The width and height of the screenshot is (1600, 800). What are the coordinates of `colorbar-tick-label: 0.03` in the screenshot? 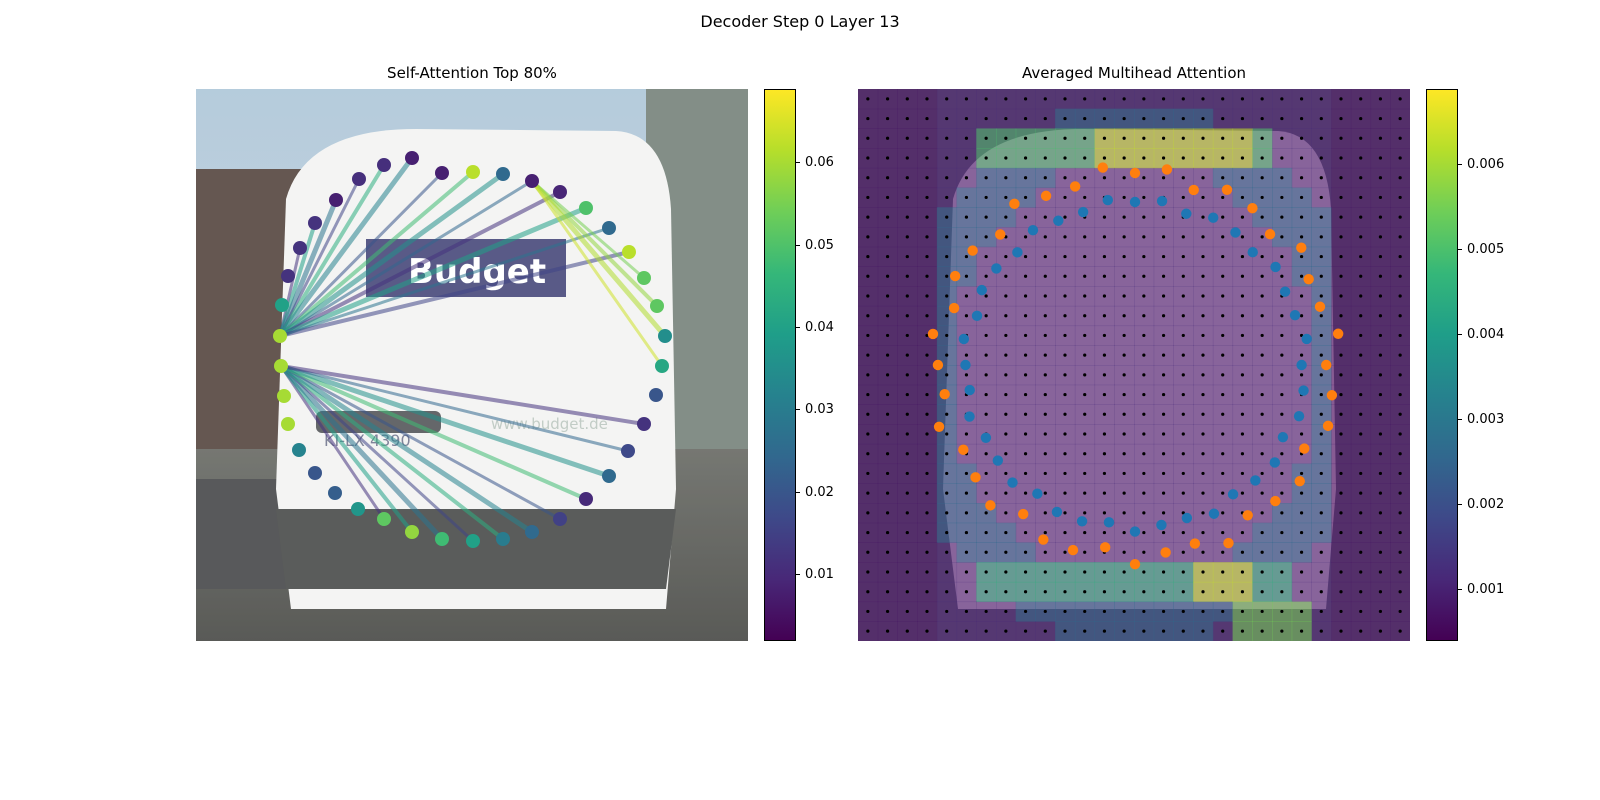 It's located at (815, 410).